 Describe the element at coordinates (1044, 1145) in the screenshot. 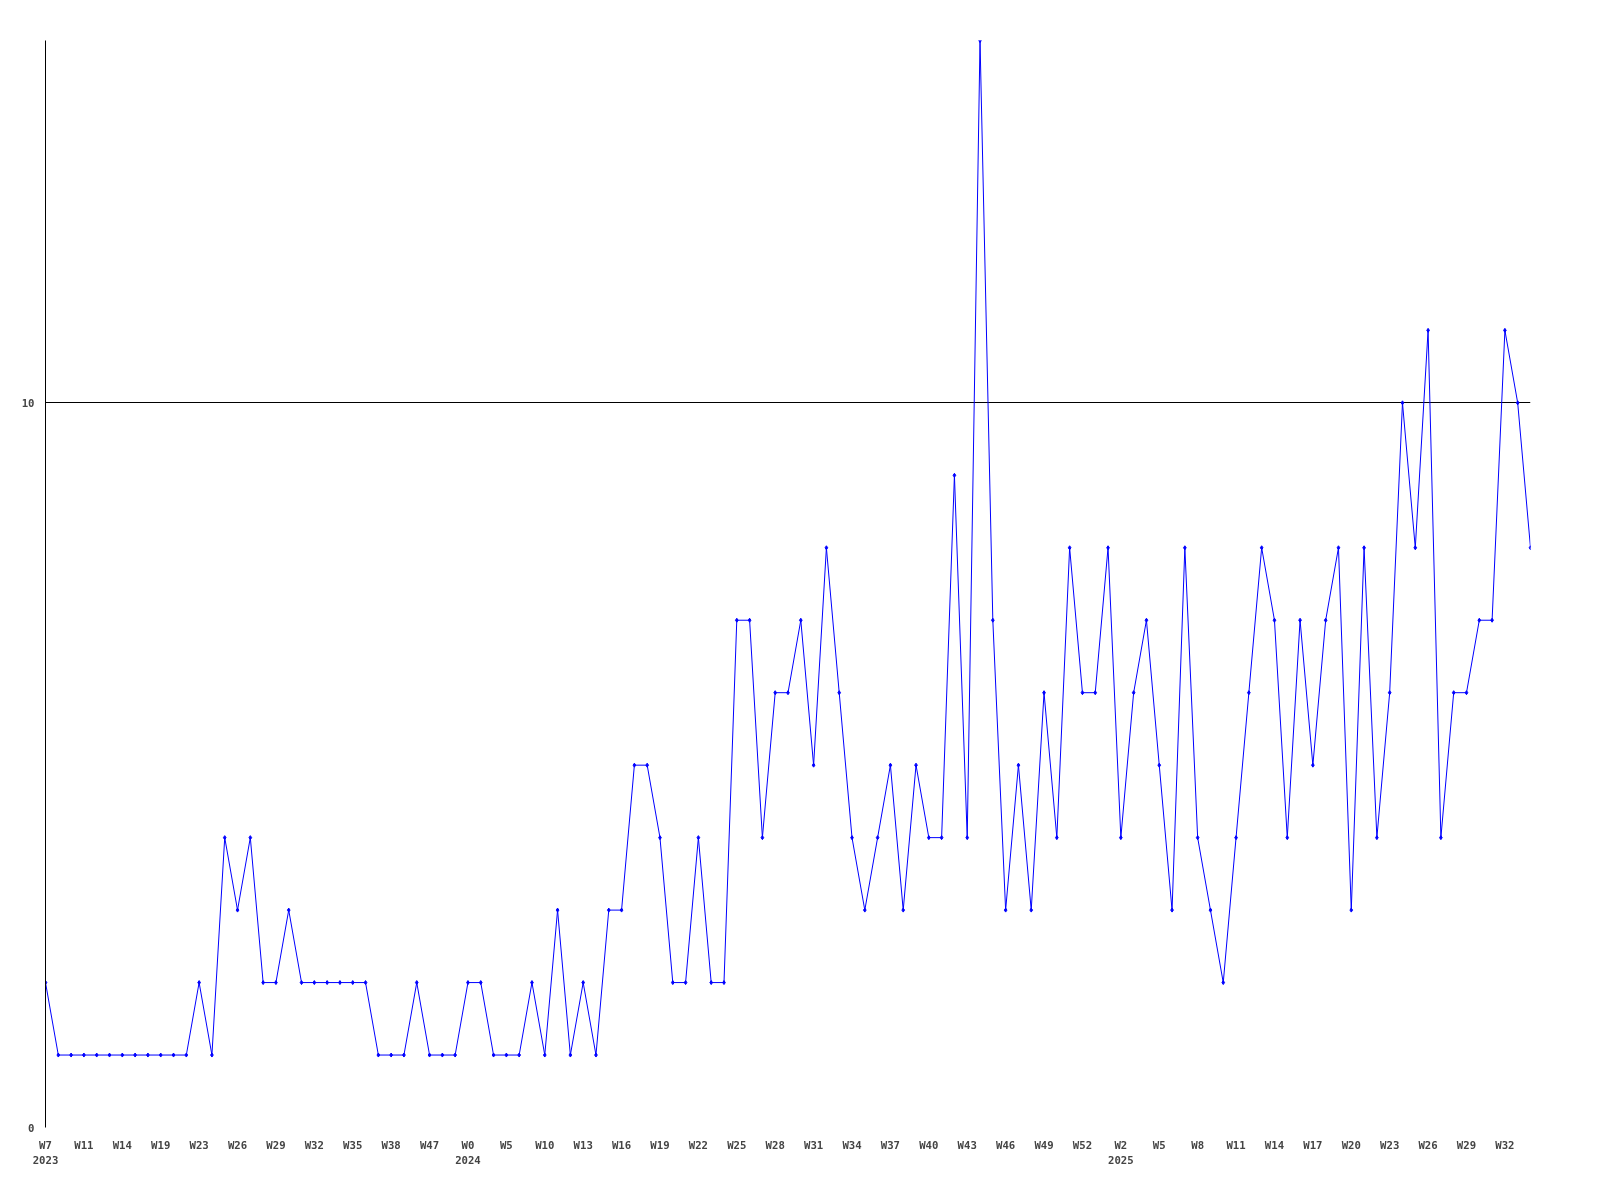

I see `x-tick-label: W49` at that location.